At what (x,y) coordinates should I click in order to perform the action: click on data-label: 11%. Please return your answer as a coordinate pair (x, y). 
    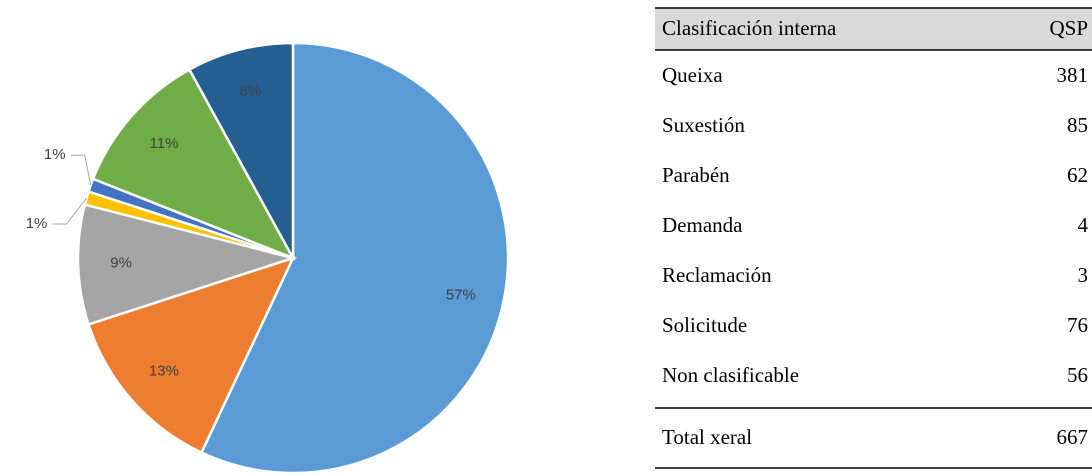
    Looking at the image, I should click on (164, 143).